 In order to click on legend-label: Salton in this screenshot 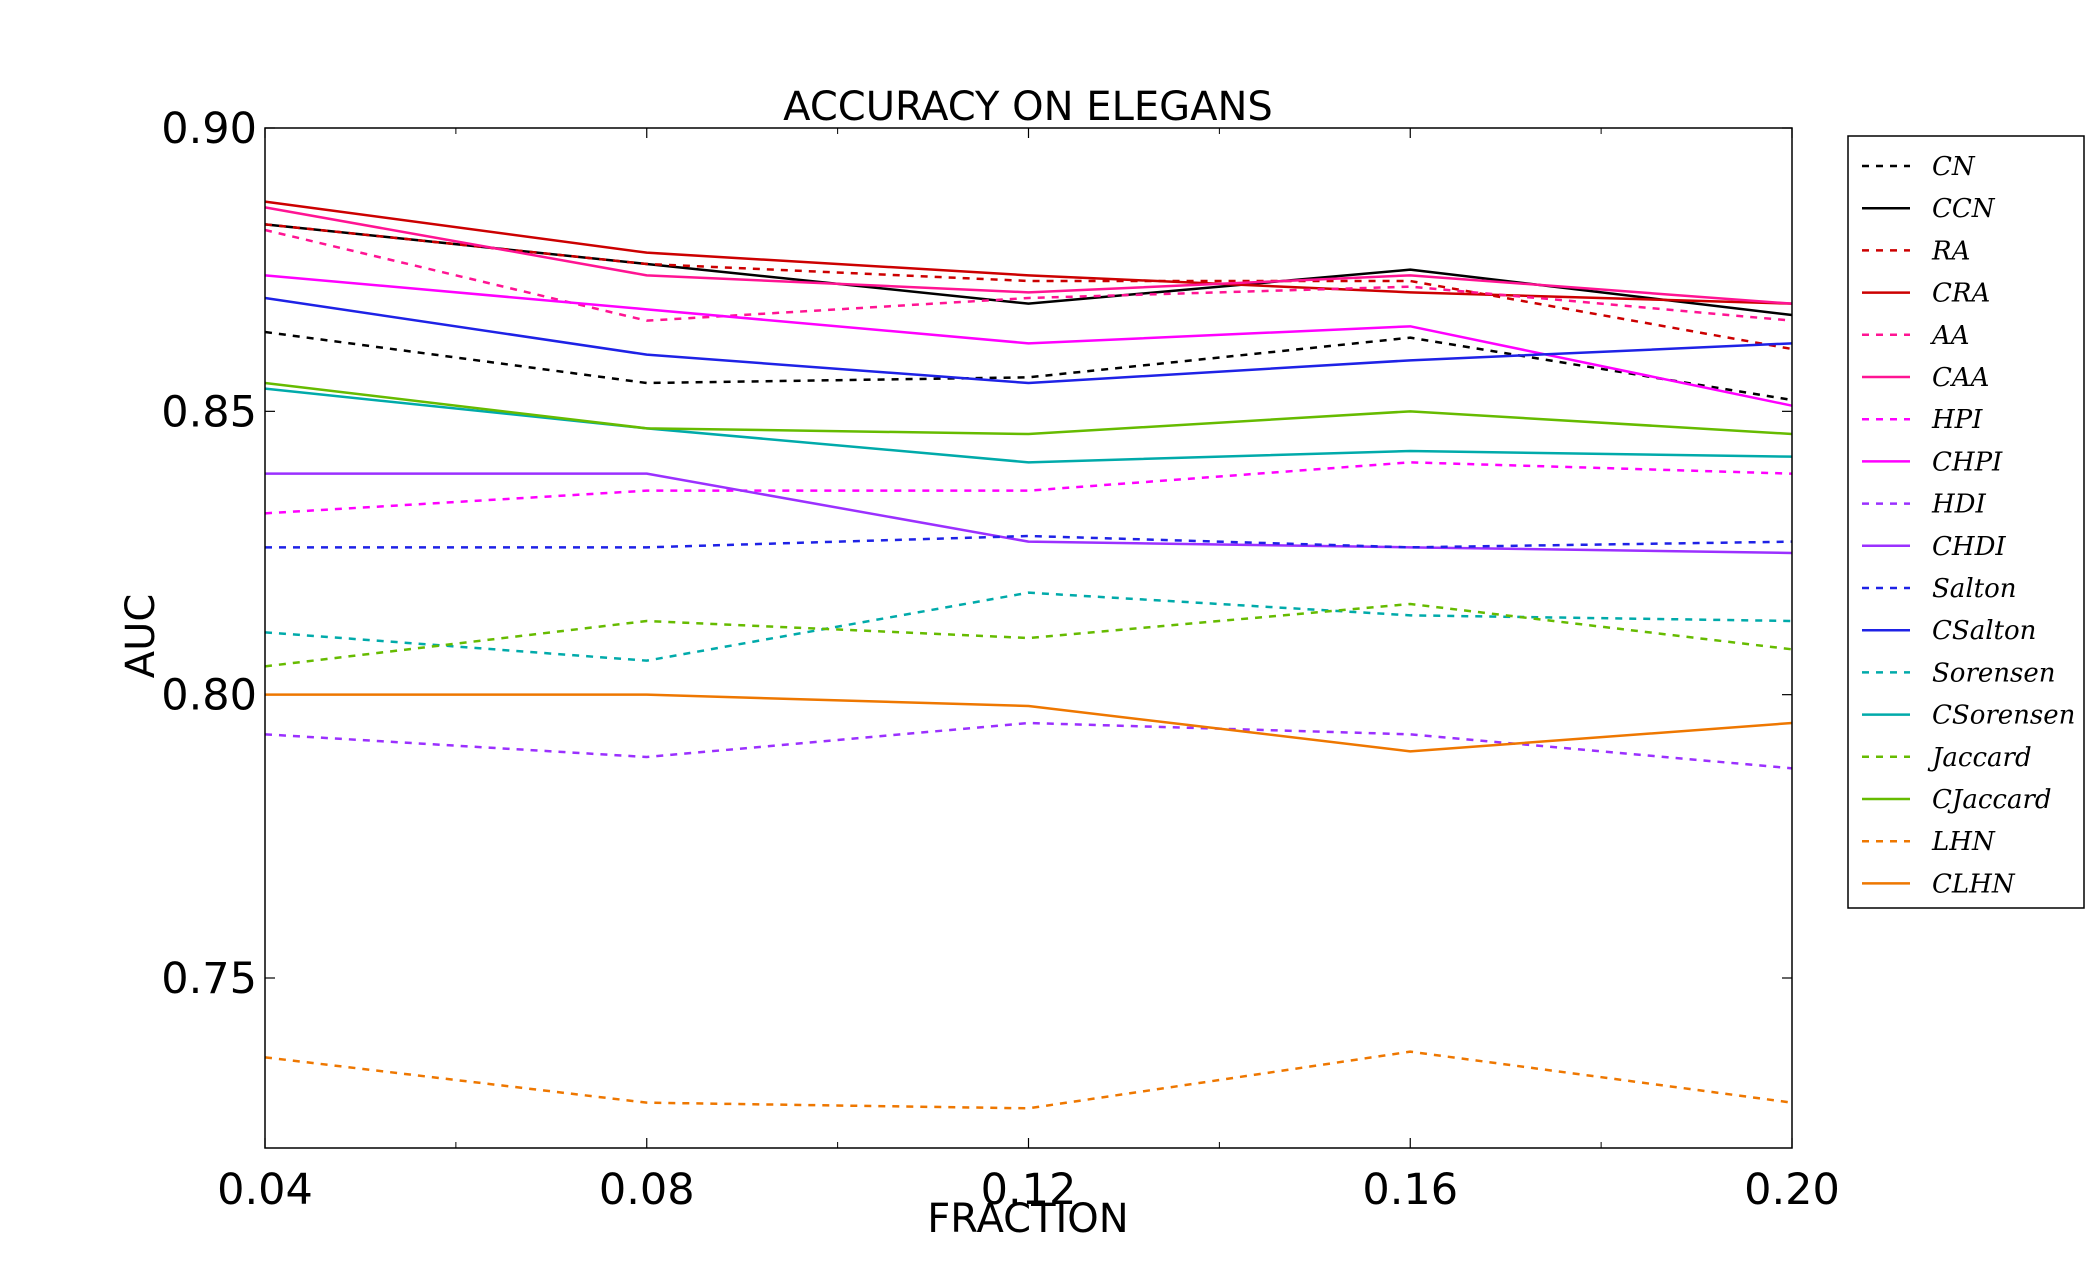, I will do `click(1974, 589)`.